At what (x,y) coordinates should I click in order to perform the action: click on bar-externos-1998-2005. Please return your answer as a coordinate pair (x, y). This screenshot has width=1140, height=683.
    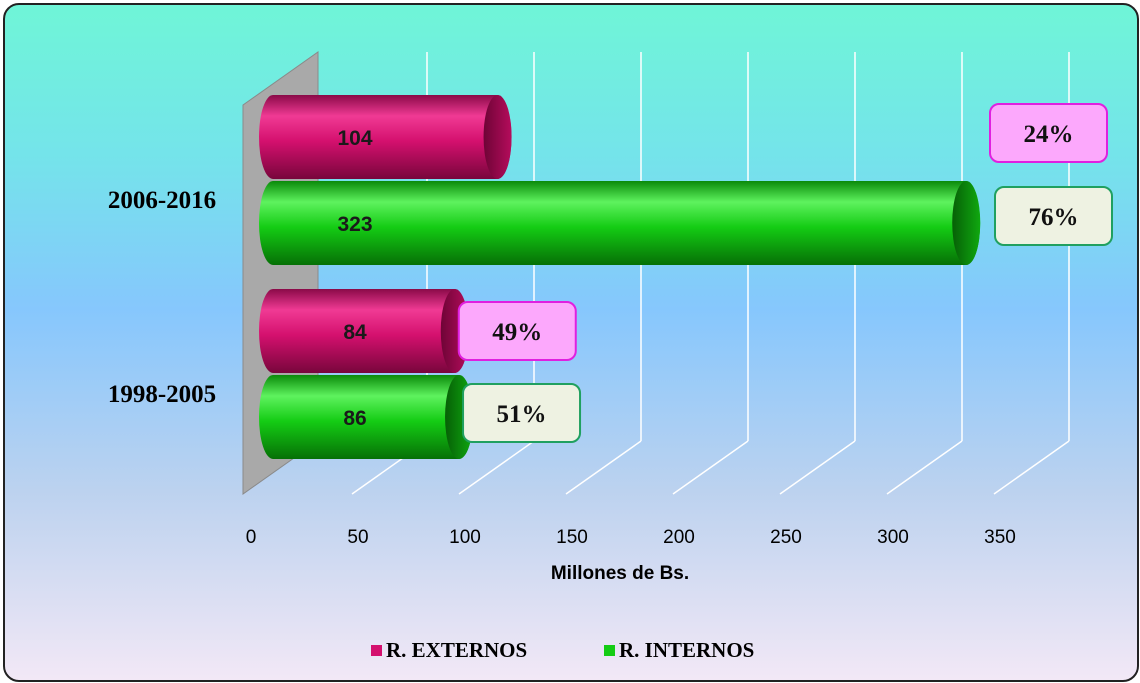
    Looking at the image, I should click on (364, 331).